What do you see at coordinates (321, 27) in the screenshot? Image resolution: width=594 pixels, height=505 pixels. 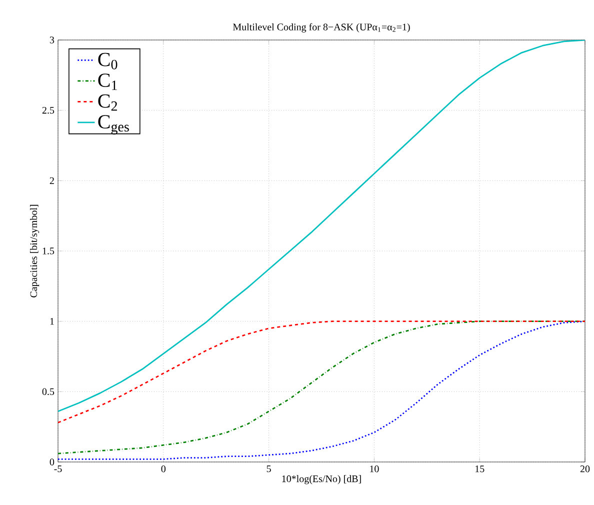 I see `chart-title: Multilevel Coding for 8−ASK (UPα$_{1}$=α$_{2}$=1)` at bounding box center [321, 27].